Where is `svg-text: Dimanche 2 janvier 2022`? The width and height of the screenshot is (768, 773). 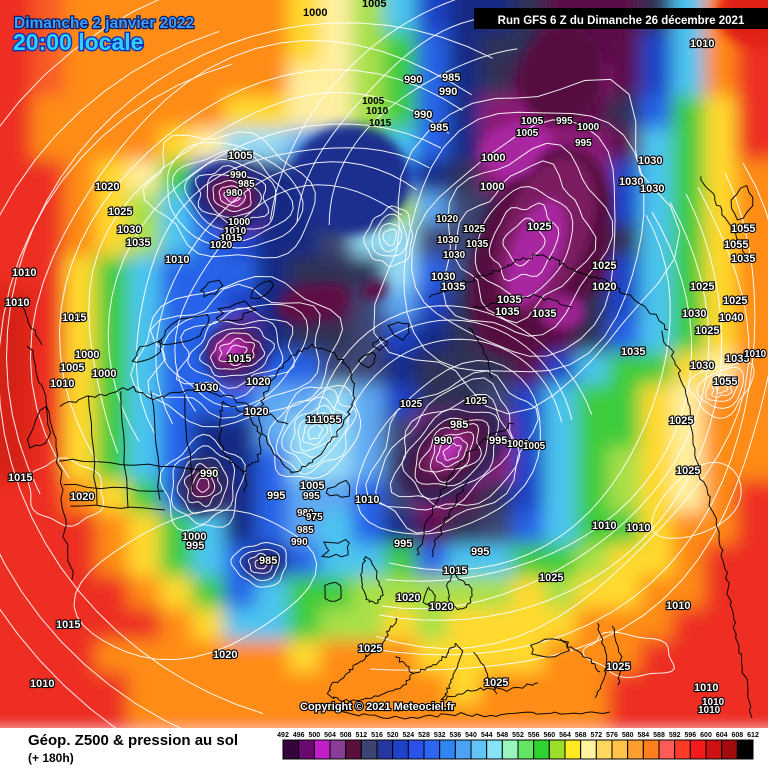 svg-text: Dimanche 2 janvier 2022 is located at coordinates (104, 23).